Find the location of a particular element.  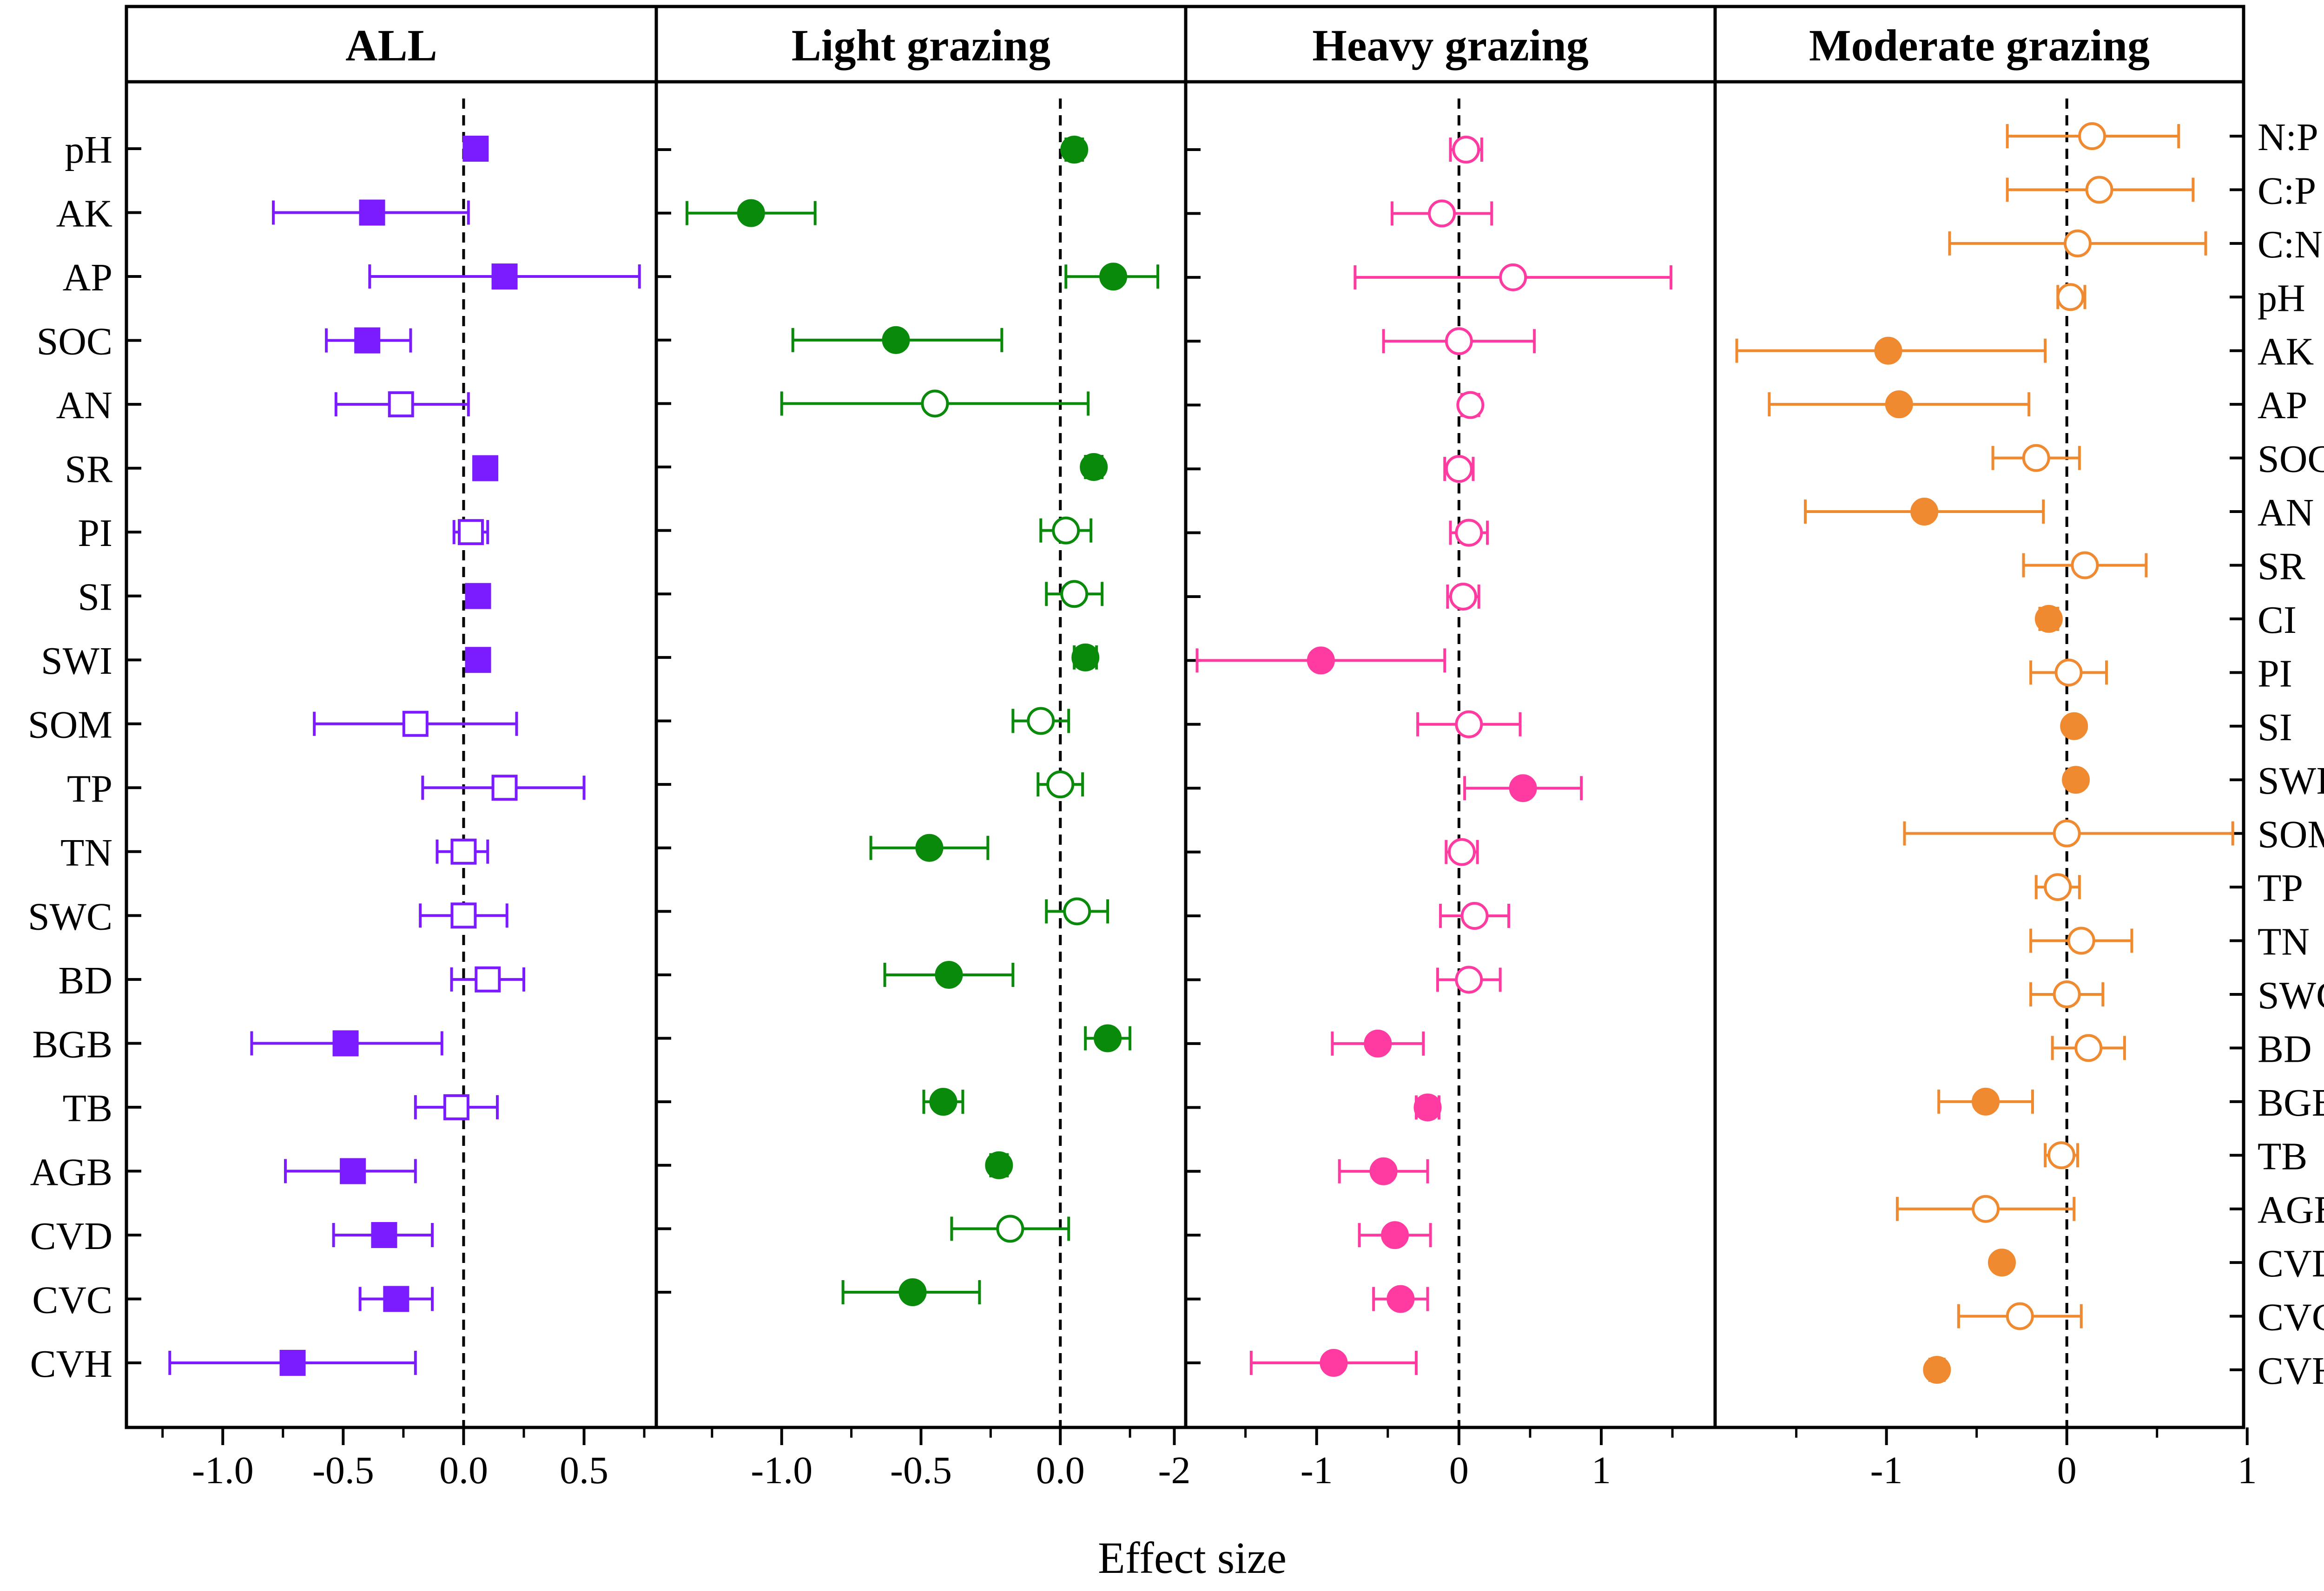

x-tick-label: -1.0 is located at coordinates (223, 1470).